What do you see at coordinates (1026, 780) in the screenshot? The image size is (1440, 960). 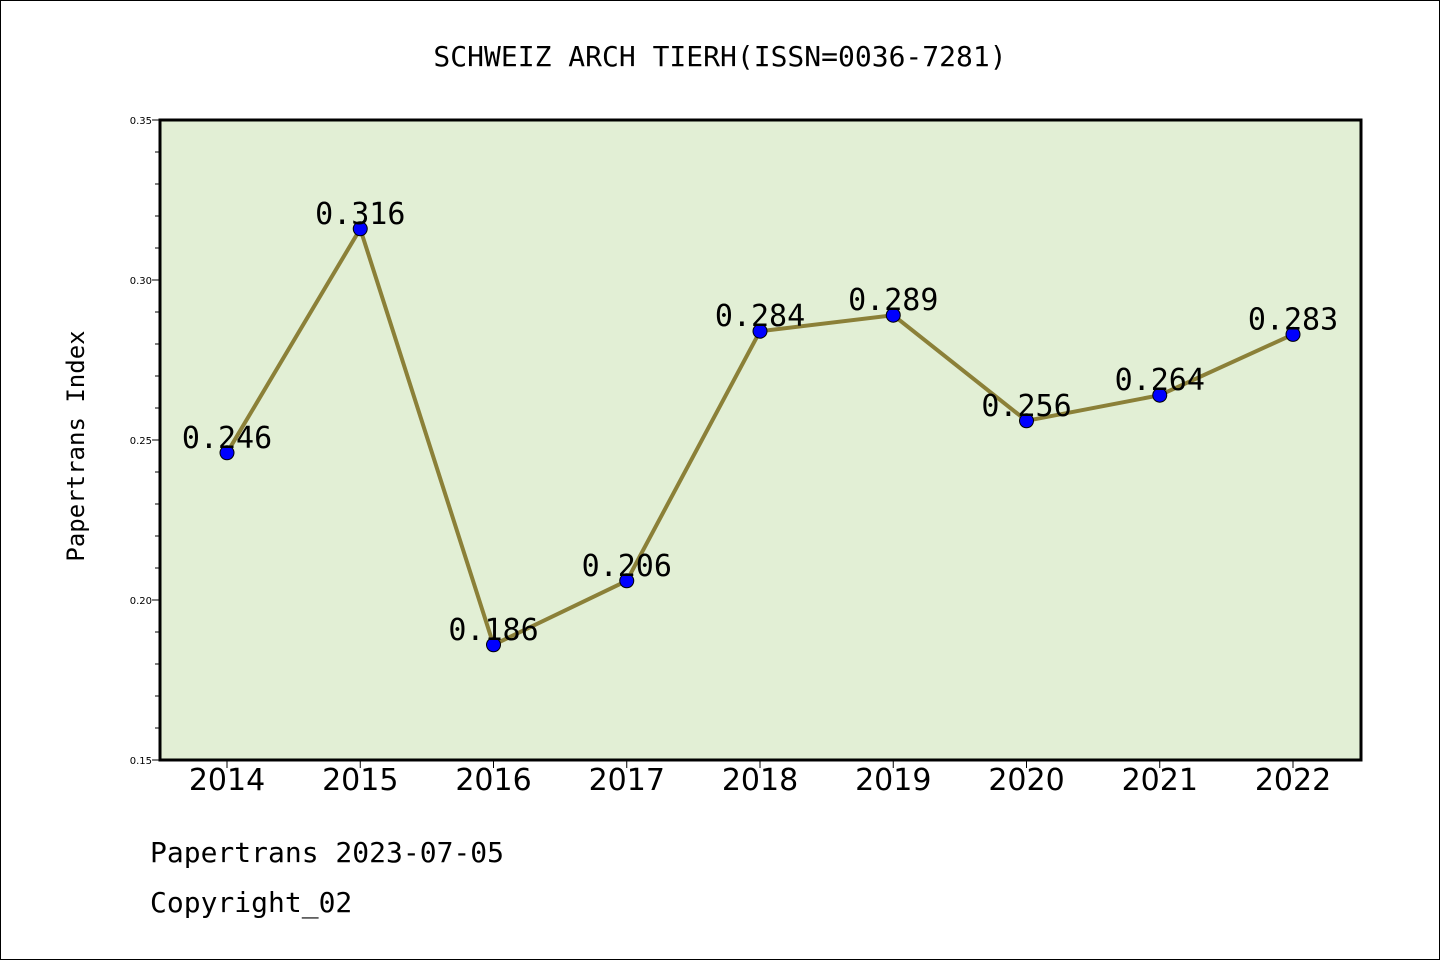 I see `x-tick-label: 2020` at bounding box center [1026, 780].